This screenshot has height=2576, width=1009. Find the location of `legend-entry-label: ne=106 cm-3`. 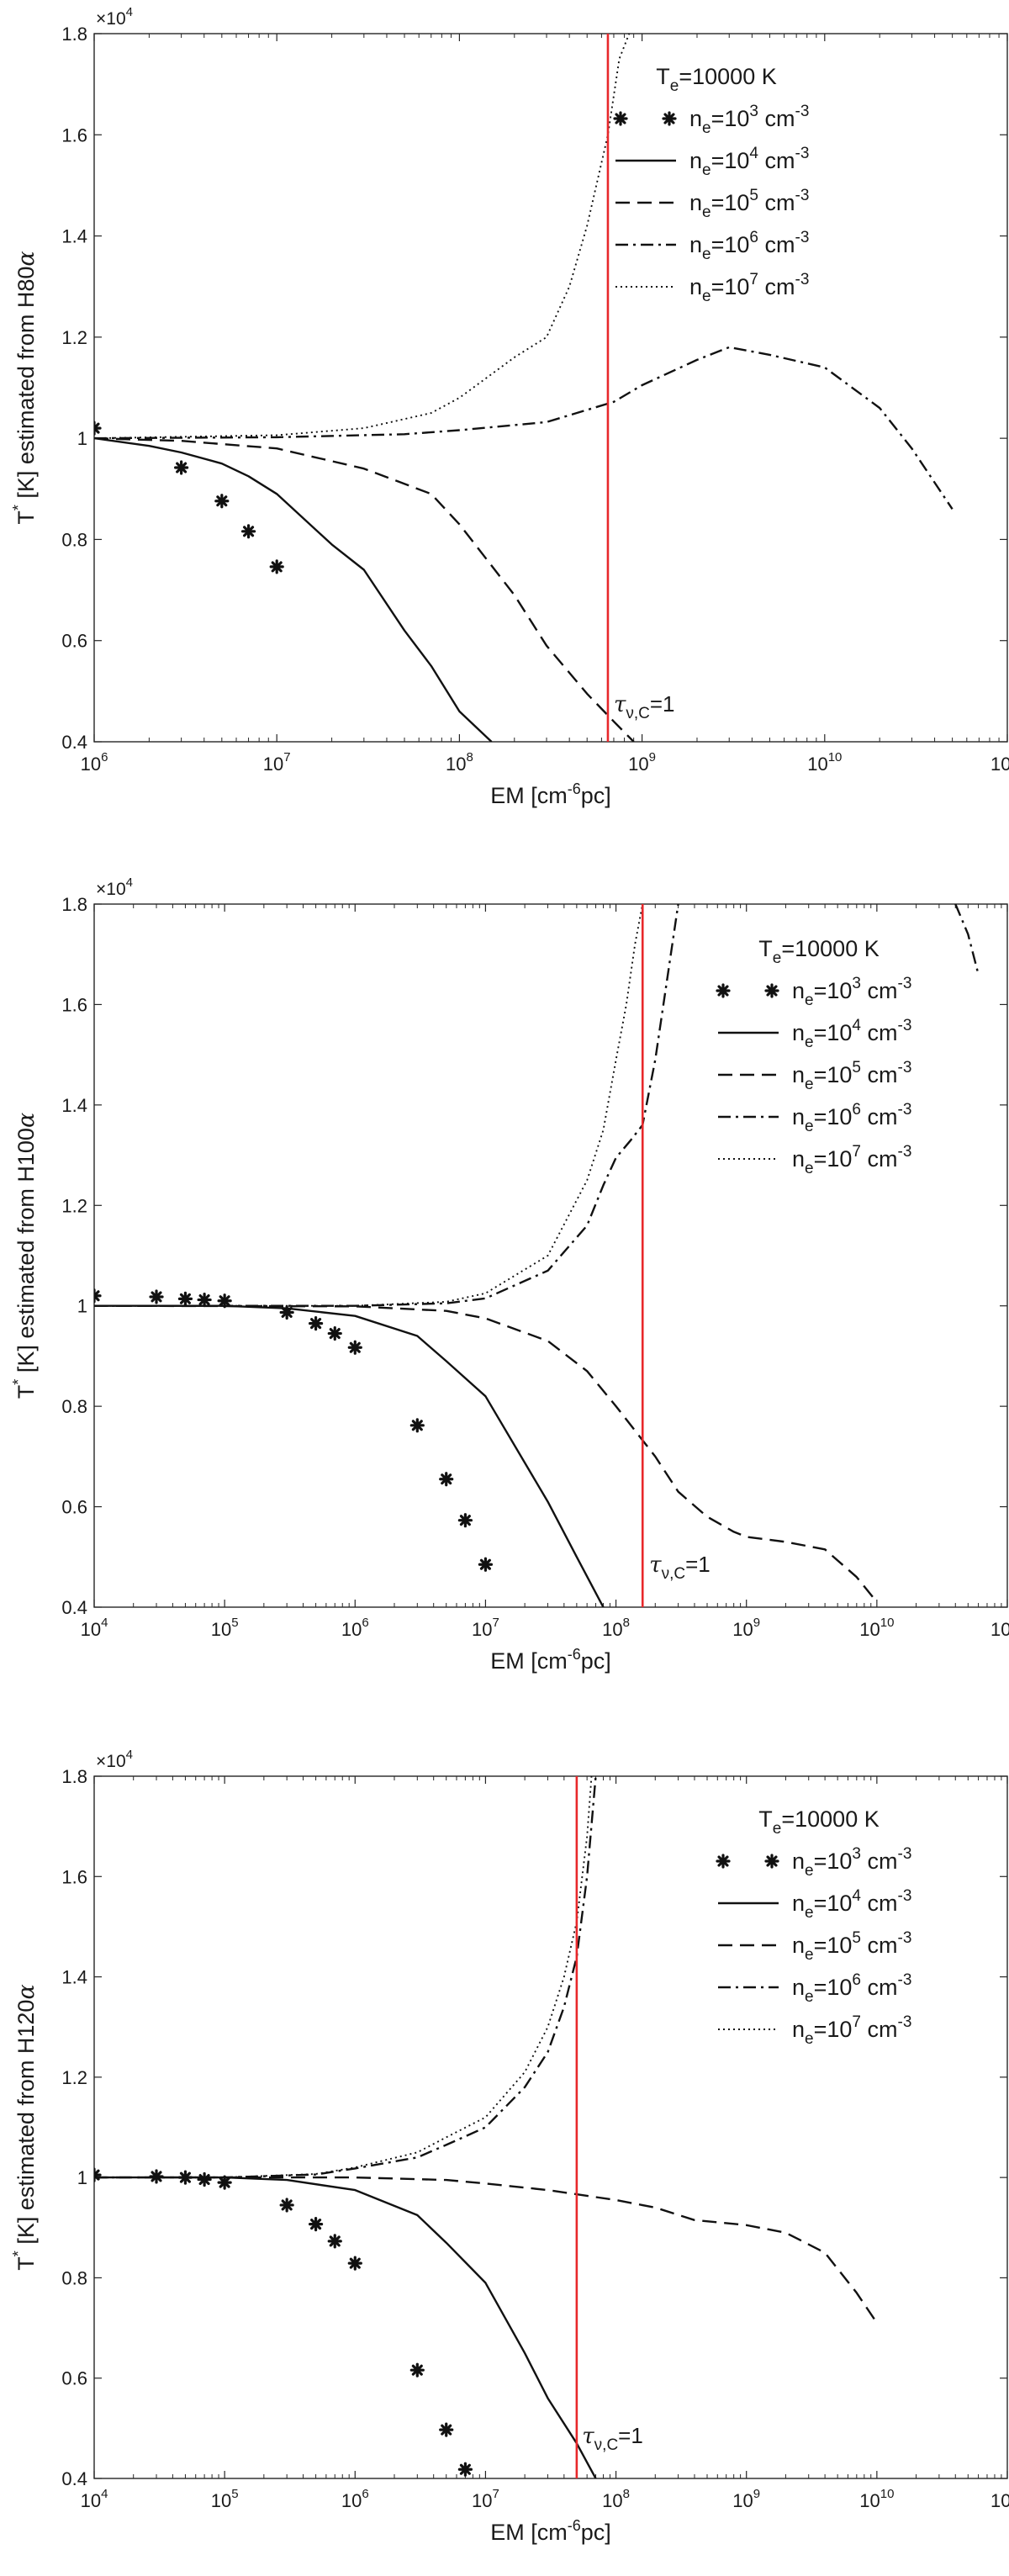

legend-entry-label: ne=106 cm-3 is located at coordinates (852, 1118).